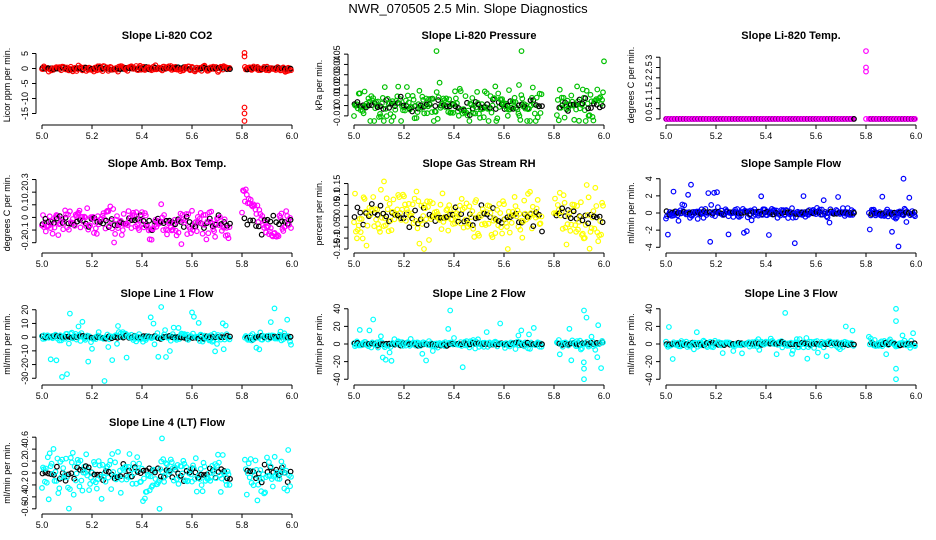 Image resolution: width=936 pixels, height=540 pixels. Describe the element at coordinates (716, 264) in the screenshot. I see `x-tick-label: 5.2` at that location.